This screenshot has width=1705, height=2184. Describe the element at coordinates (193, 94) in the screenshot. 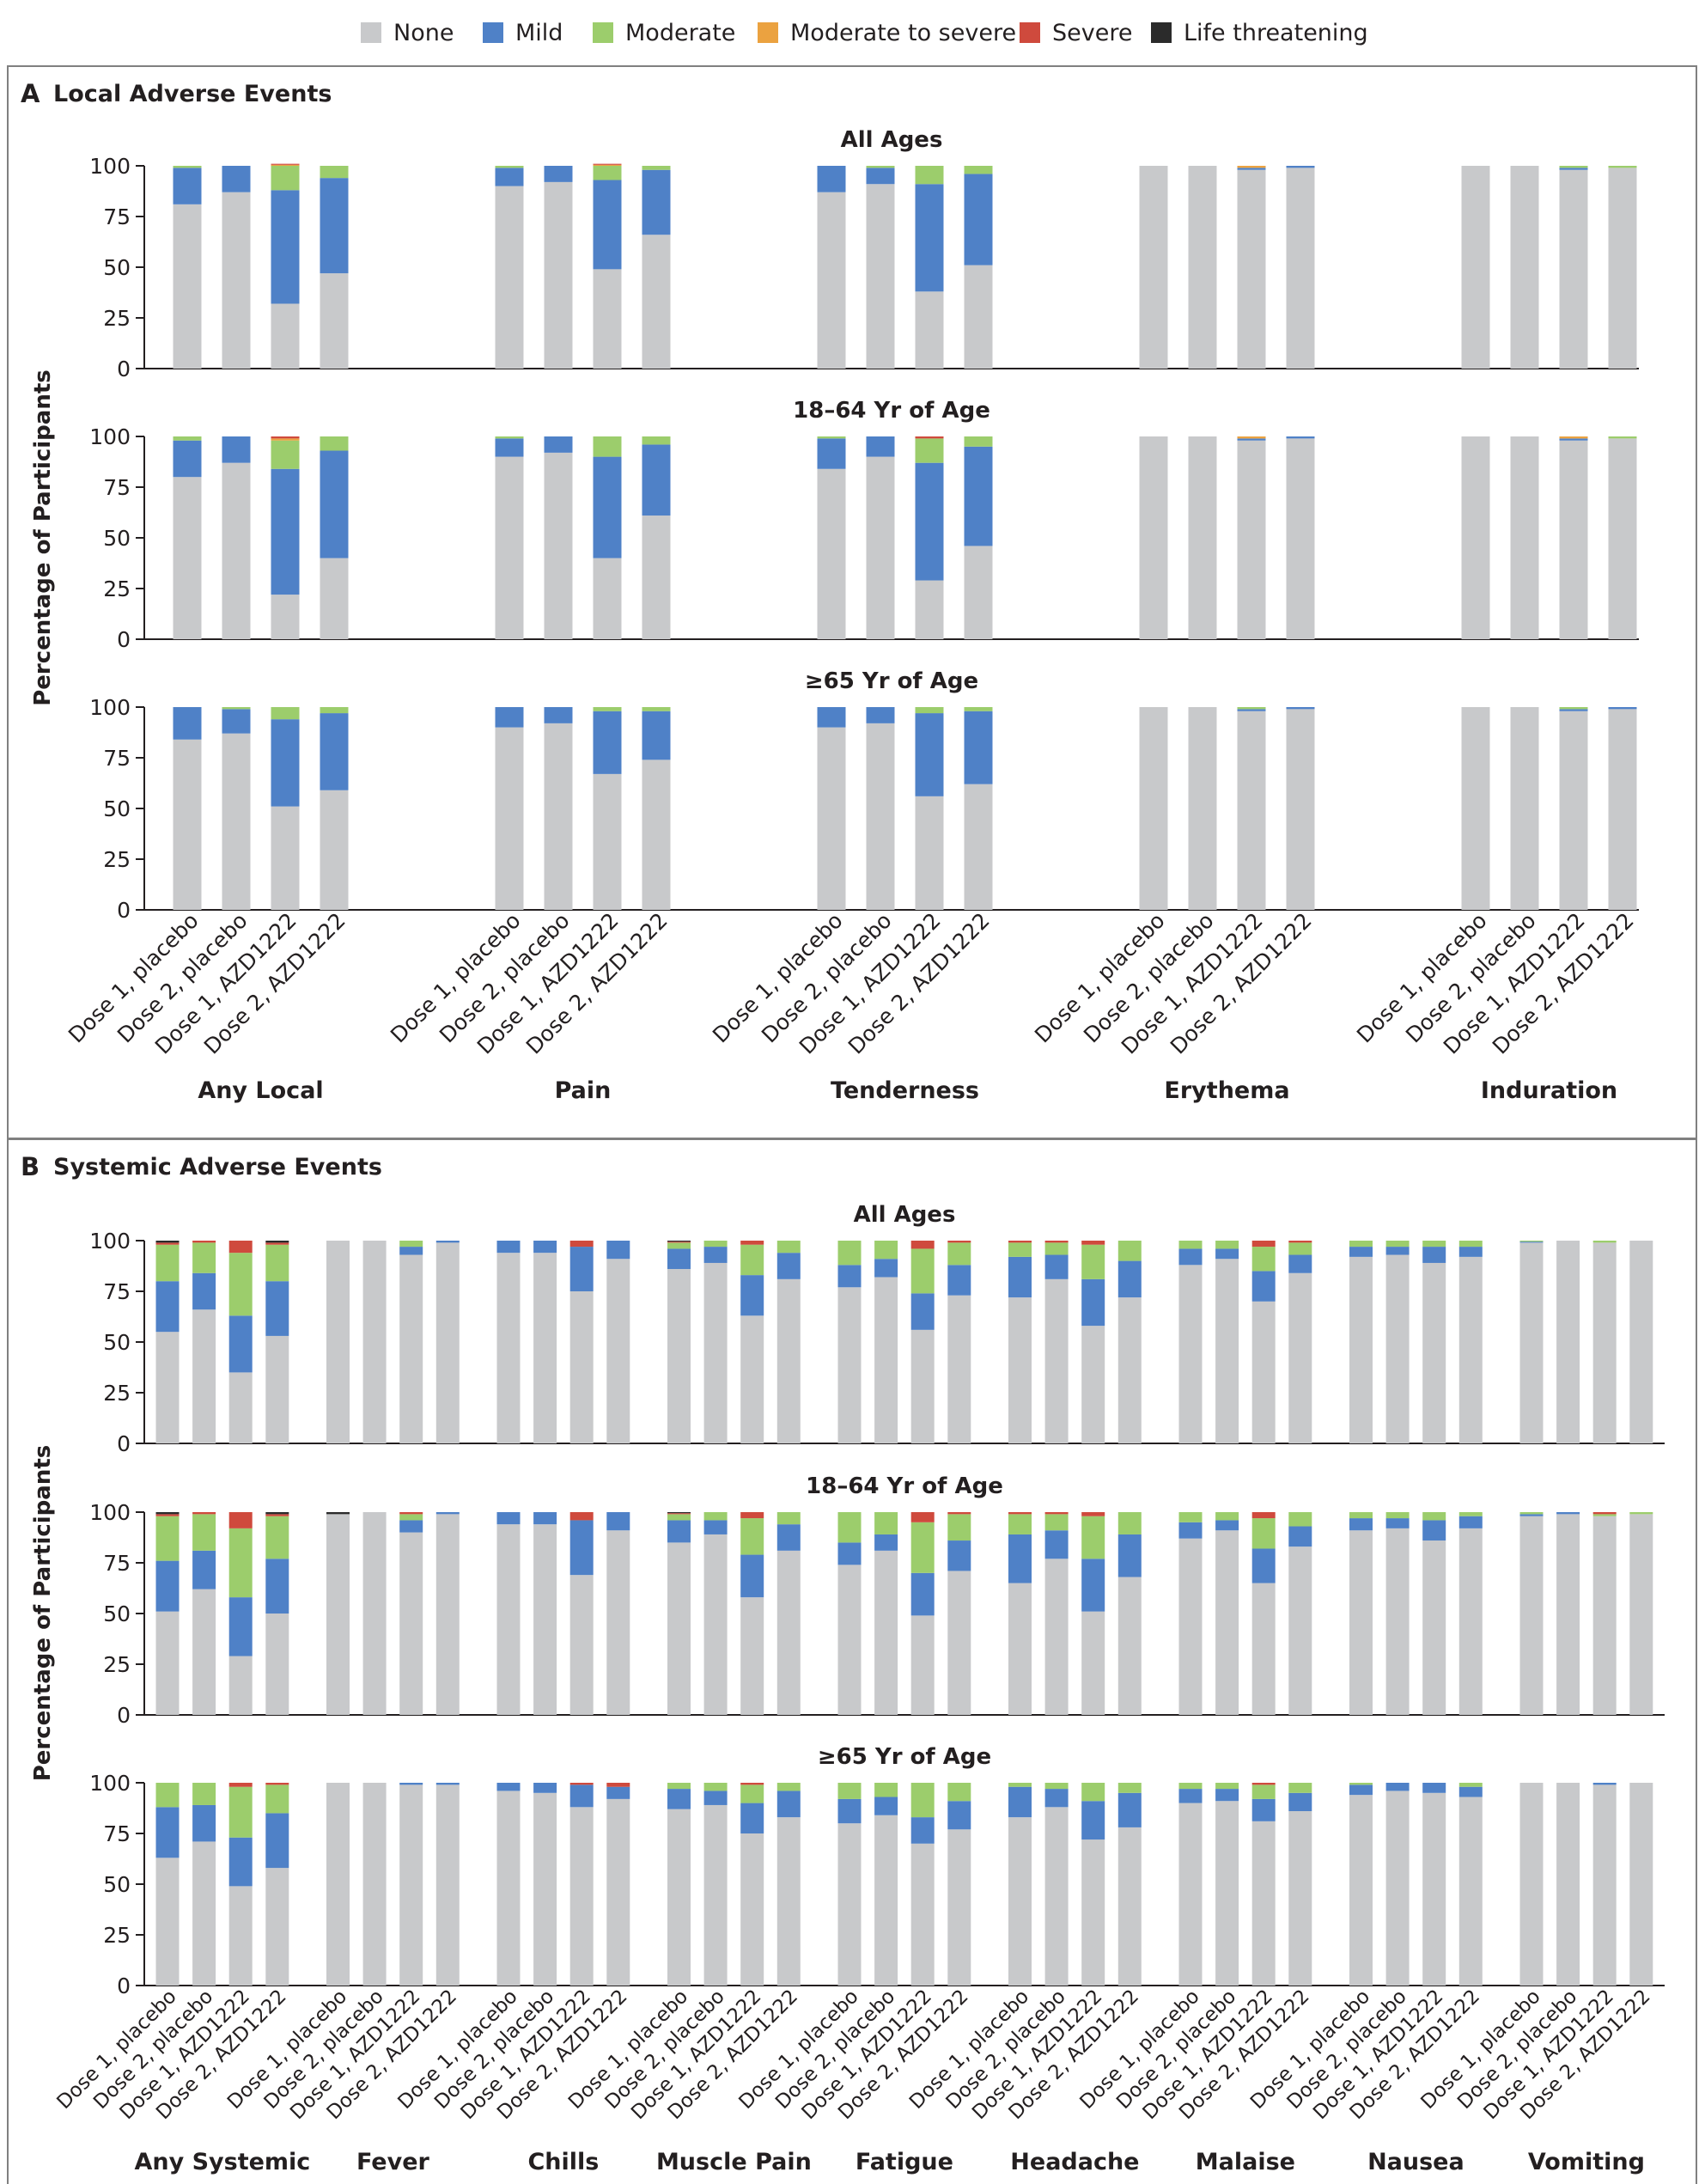

I see `panel-title: Local Adverse Events` at that location.